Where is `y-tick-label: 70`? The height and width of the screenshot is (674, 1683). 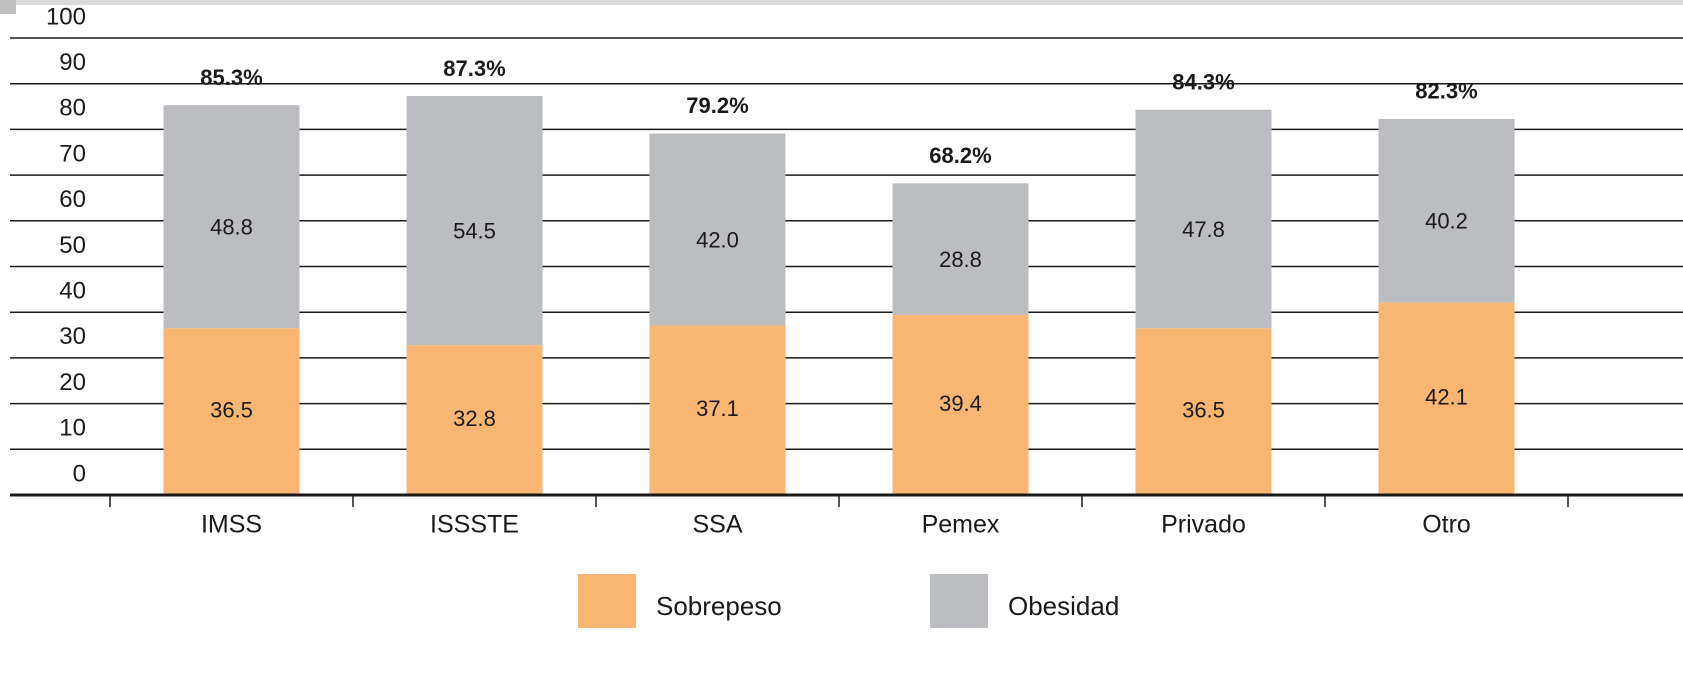 y-tick-label: 70 is located at coordinates (72, 153).